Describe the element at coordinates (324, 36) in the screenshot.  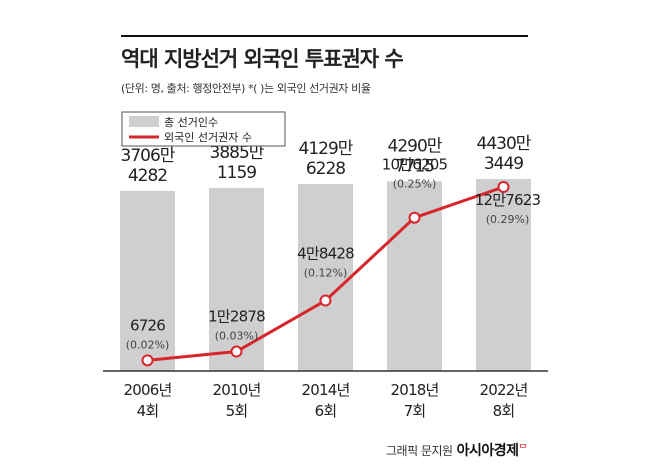
I see `top-rule` at that location.